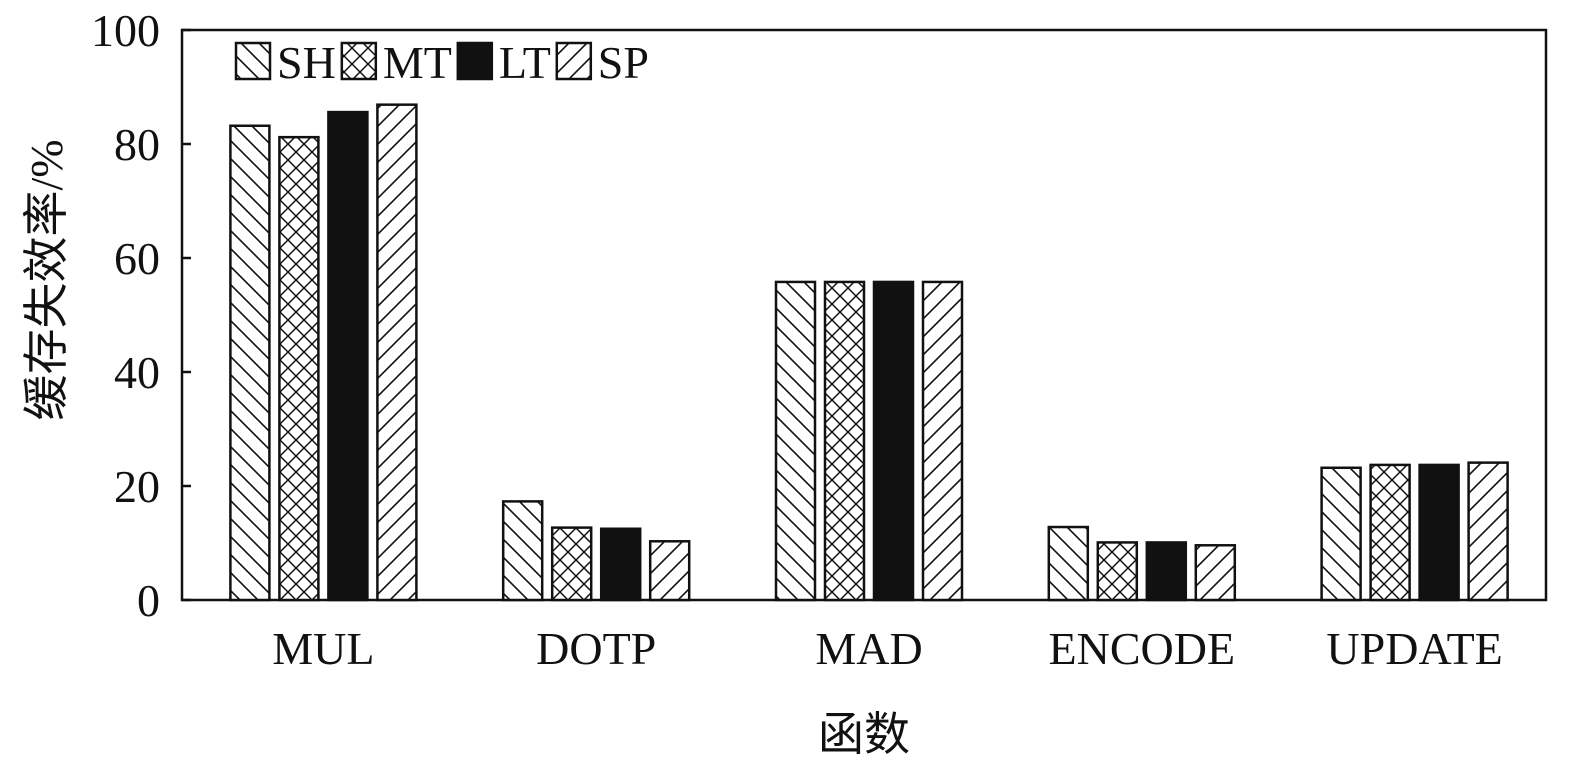 The width and height of the screenshot is (1575, 769). Describe the element at coordinates (137, 372) in the screenshot. I see `y-tick-label: 40` at that location.